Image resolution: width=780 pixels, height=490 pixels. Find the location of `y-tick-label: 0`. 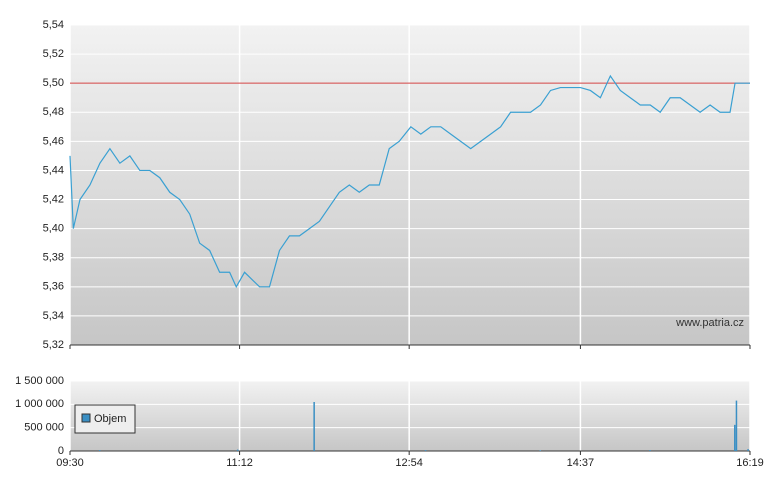

y-tick-label: 0 is located at coordinates (61, 451).